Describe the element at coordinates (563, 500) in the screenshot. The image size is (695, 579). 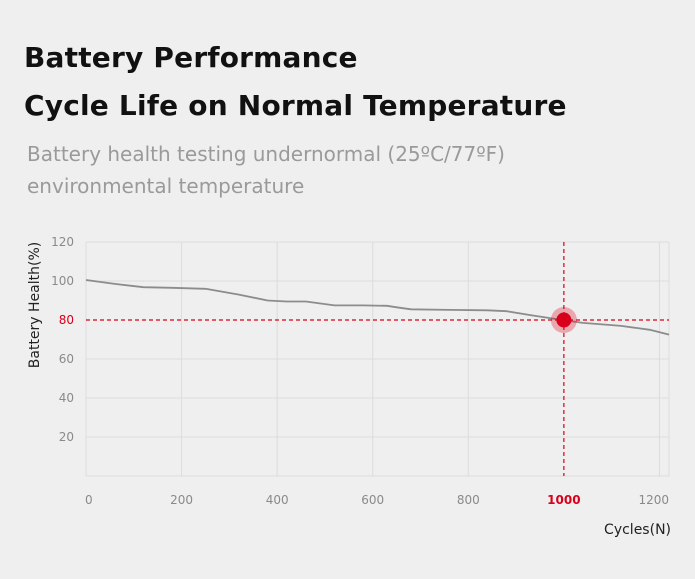
I see `x-tick-label: 1000` at that location.